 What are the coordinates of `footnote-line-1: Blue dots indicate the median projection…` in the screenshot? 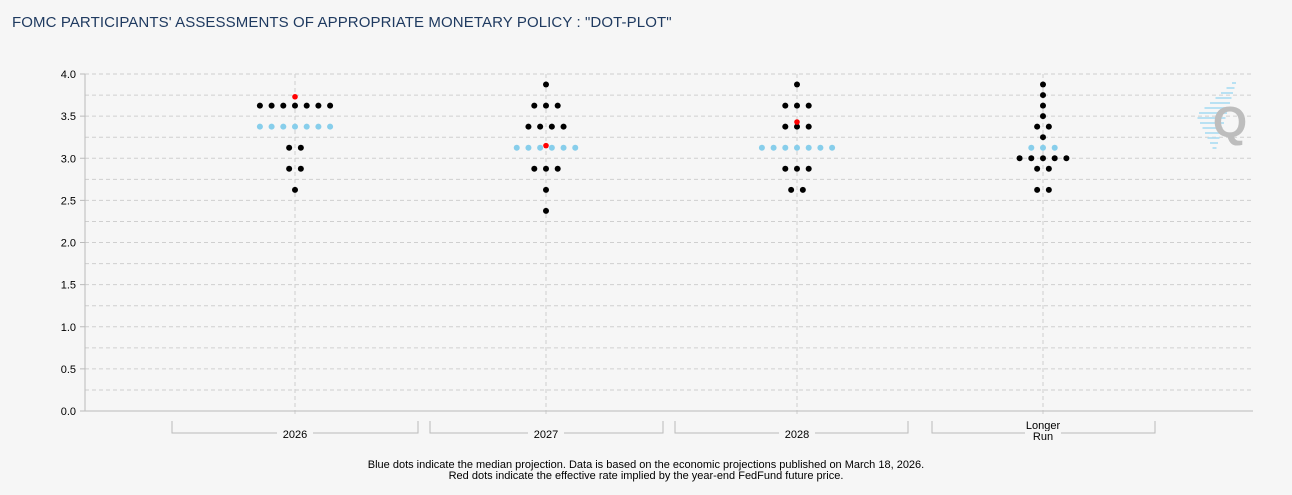 It's located at (646, 465).